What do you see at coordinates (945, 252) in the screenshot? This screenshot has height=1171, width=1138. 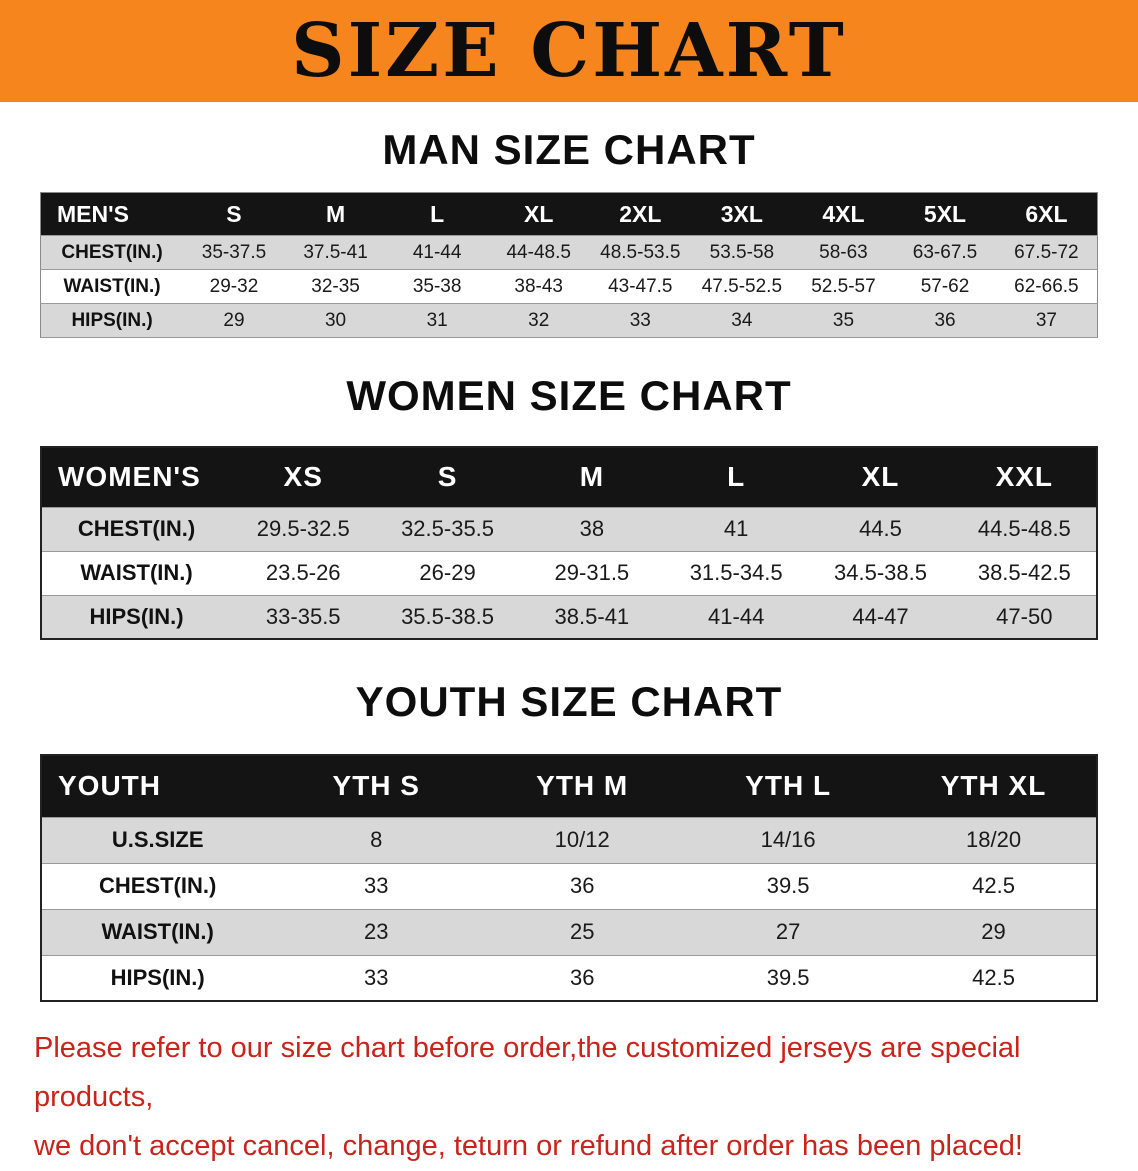 I see `measurement-value: 63-67.5` at bounding box center [945, 252].